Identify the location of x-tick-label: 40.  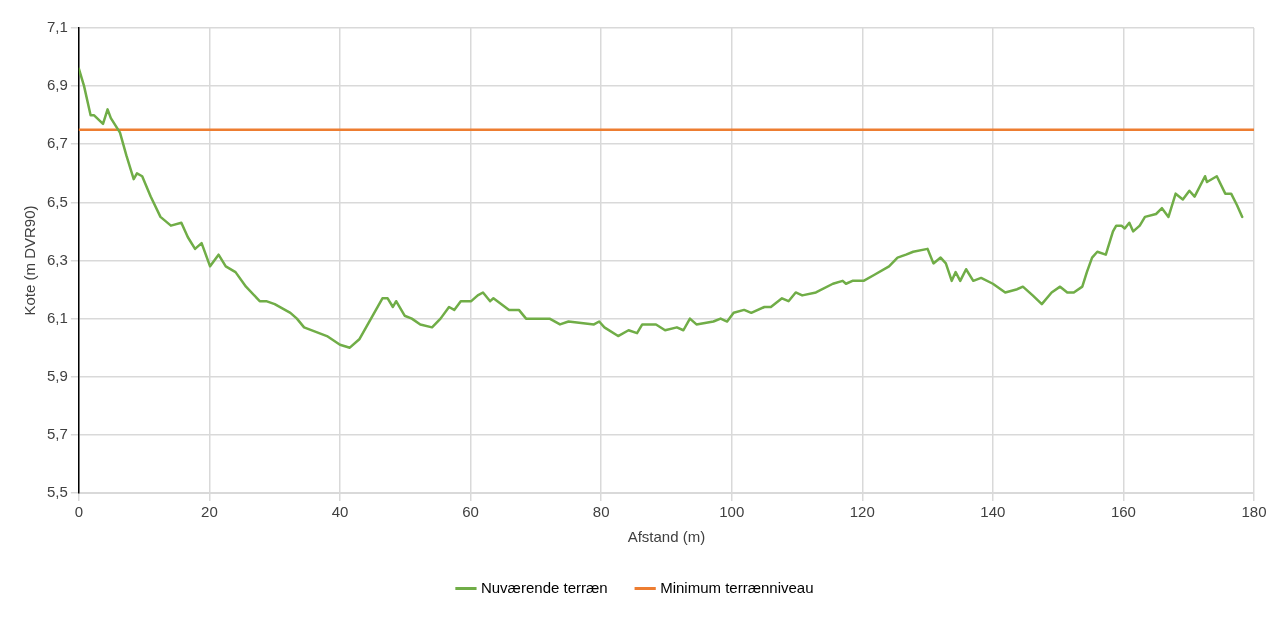
(340, 512).